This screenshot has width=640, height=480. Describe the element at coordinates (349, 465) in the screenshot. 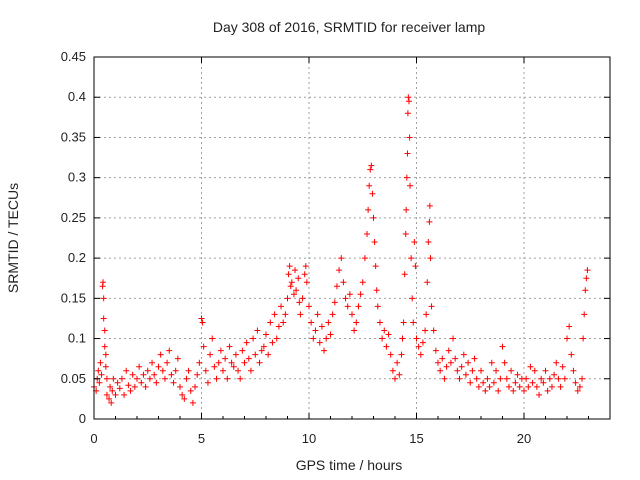

I see `x-axis-label: GPS time / hours` at that location.